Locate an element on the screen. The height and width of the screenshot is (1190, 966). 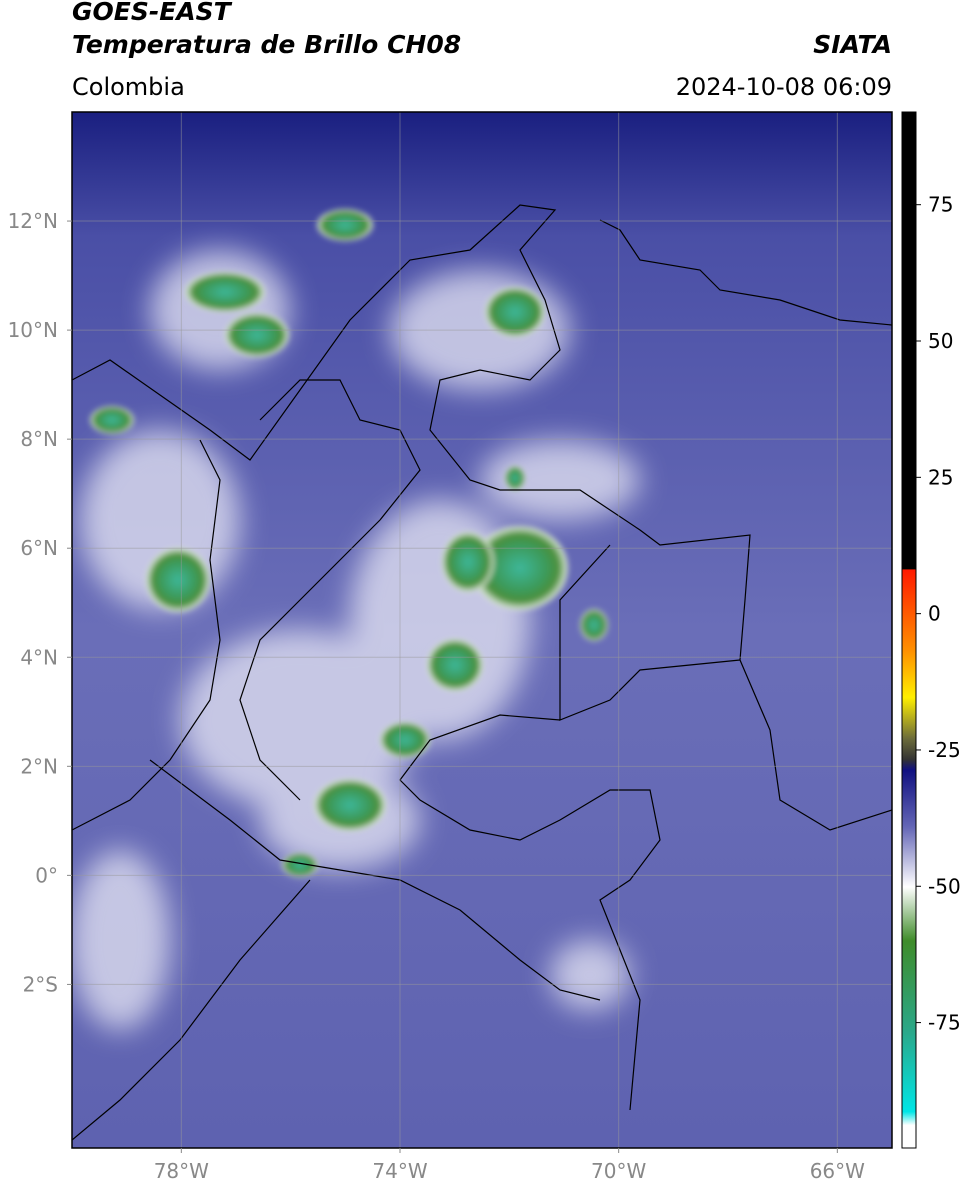
region: Colombia is located at coordinates (128, 87).